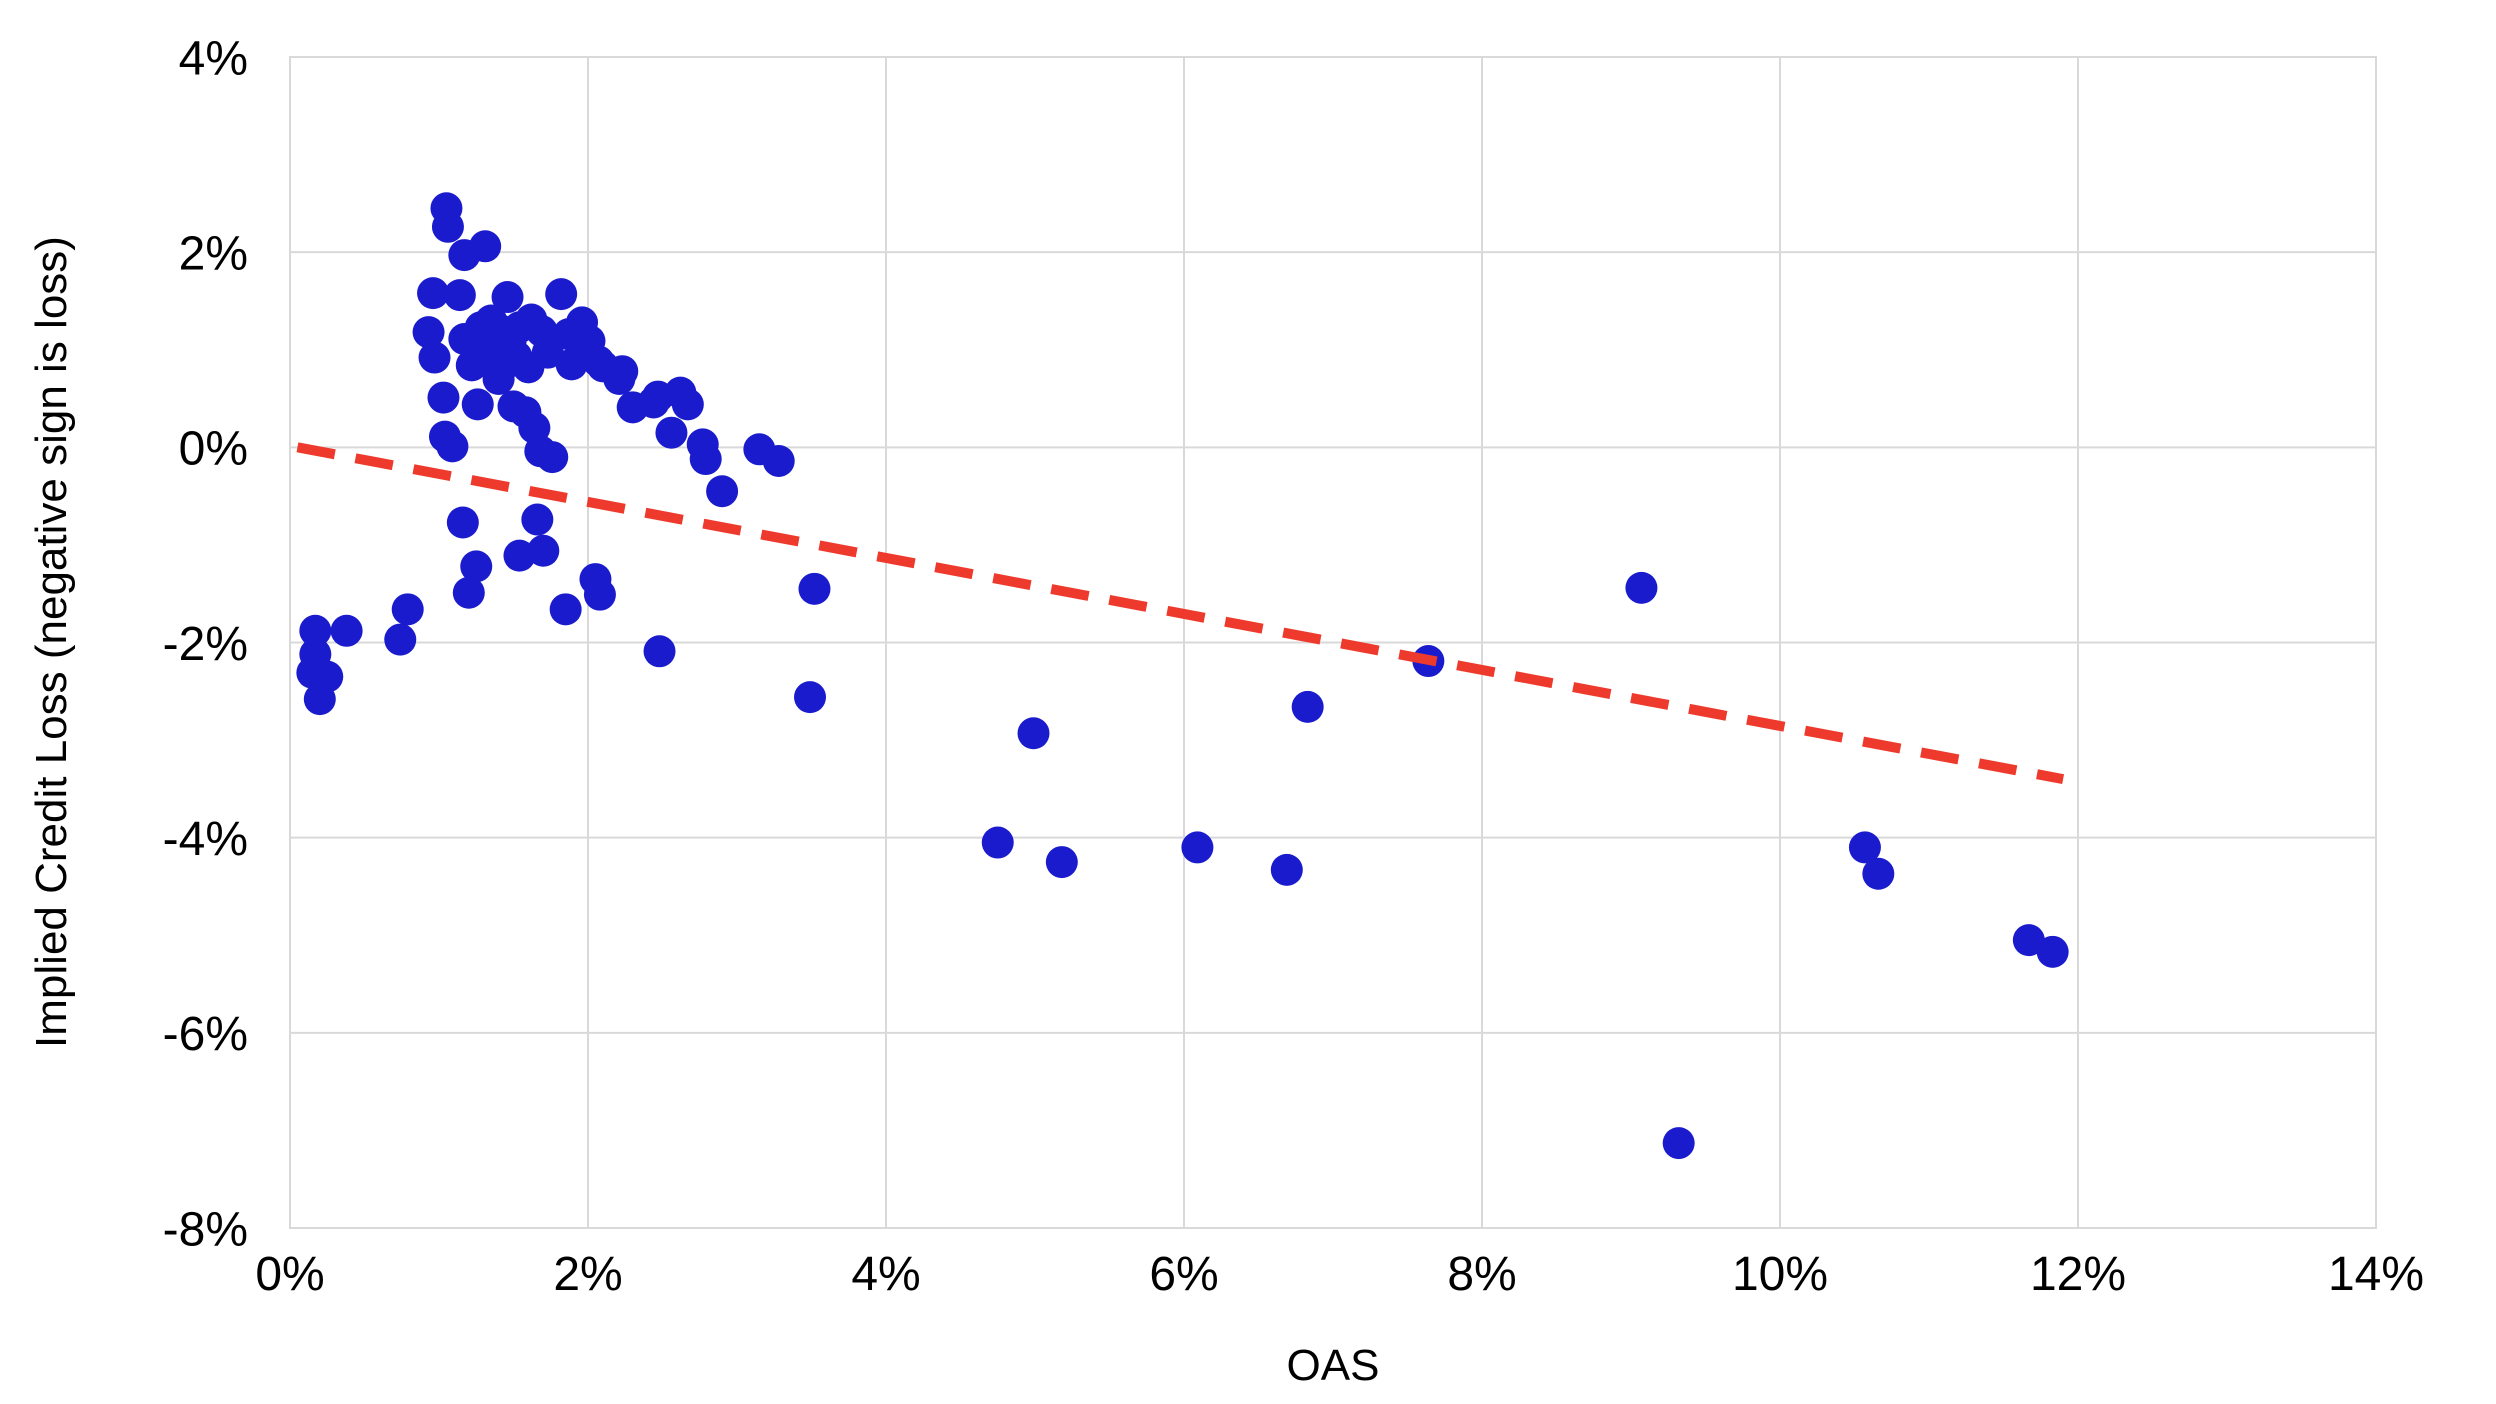  Describe the element at coordinates (205, 644) in the screenshot. I see `y-tick-label: -2%` at that location.